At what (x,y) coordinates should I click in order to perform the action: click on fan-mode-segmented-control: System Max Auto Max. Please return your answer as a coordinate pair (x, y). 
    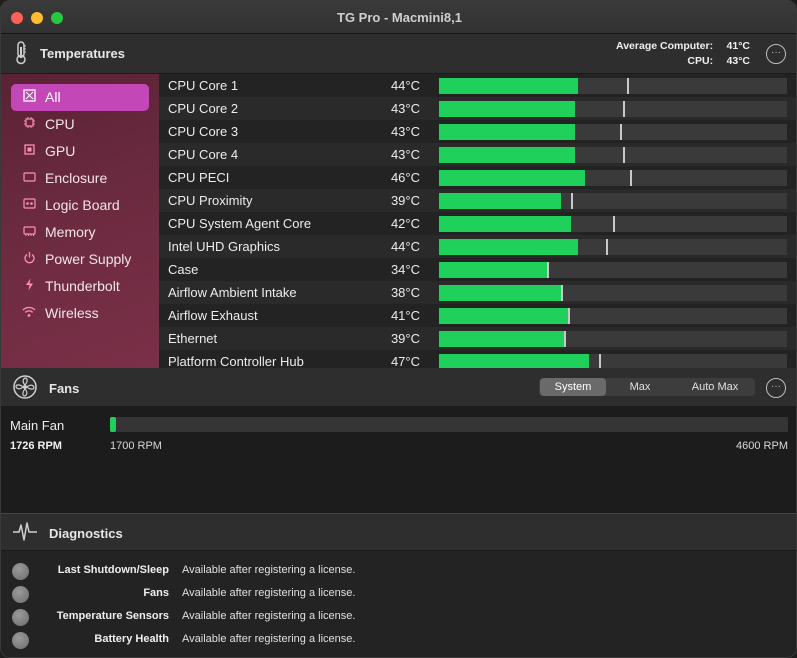
    Looking at the image, I should click on (647, 387).